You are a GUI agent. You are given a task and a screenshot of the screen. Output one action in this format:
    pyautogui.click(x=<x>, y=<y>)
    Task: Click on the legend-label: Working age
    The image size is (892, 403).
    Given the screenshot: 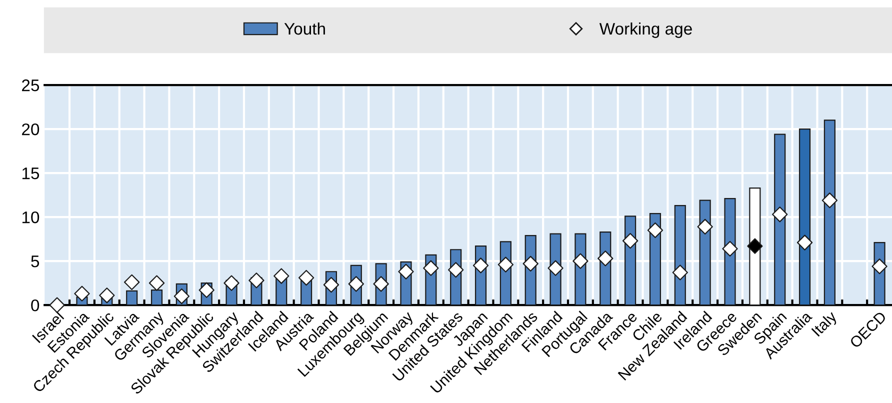 What is the action you would take?
    pyautogui.click(x=645, y=30)
    